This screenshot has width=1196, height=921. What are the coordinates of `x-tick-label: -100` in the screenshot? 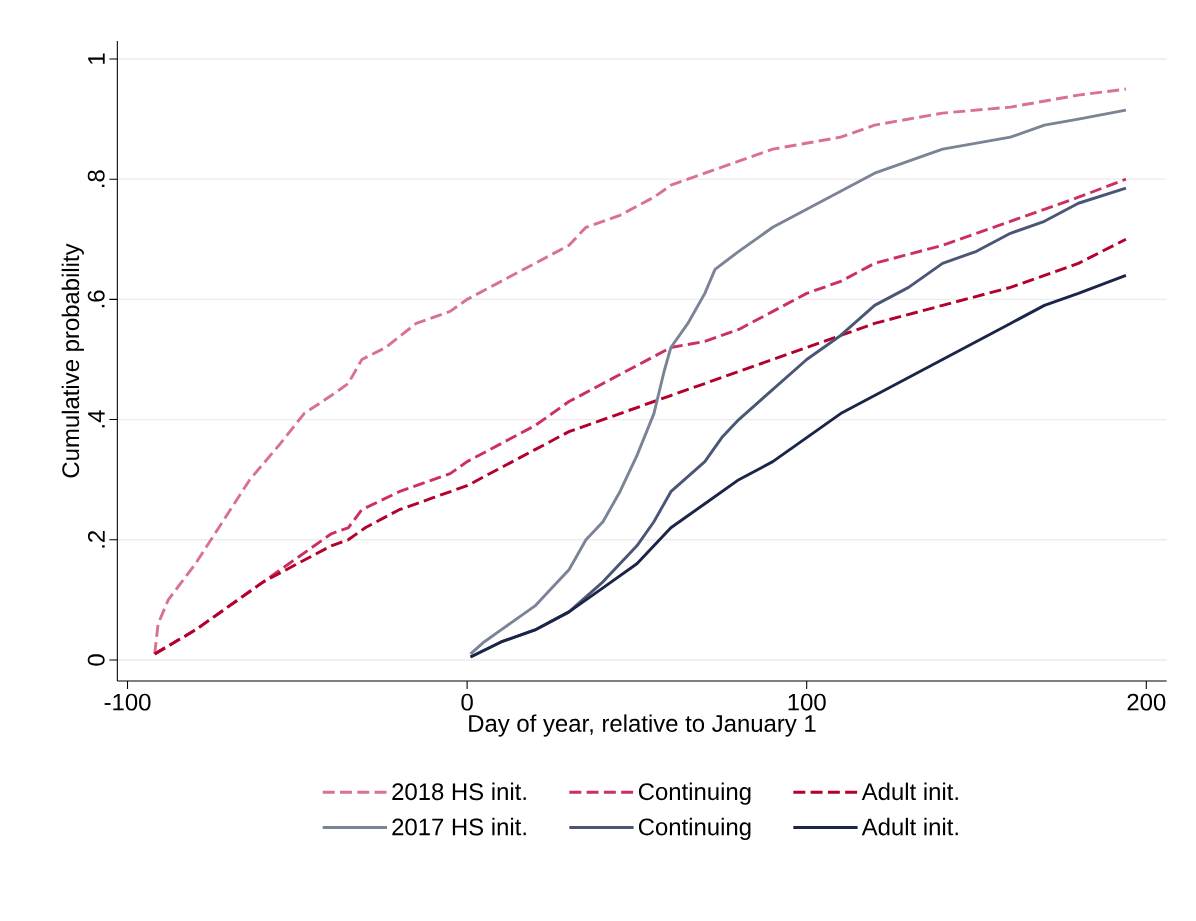 It's located at (127, 702).